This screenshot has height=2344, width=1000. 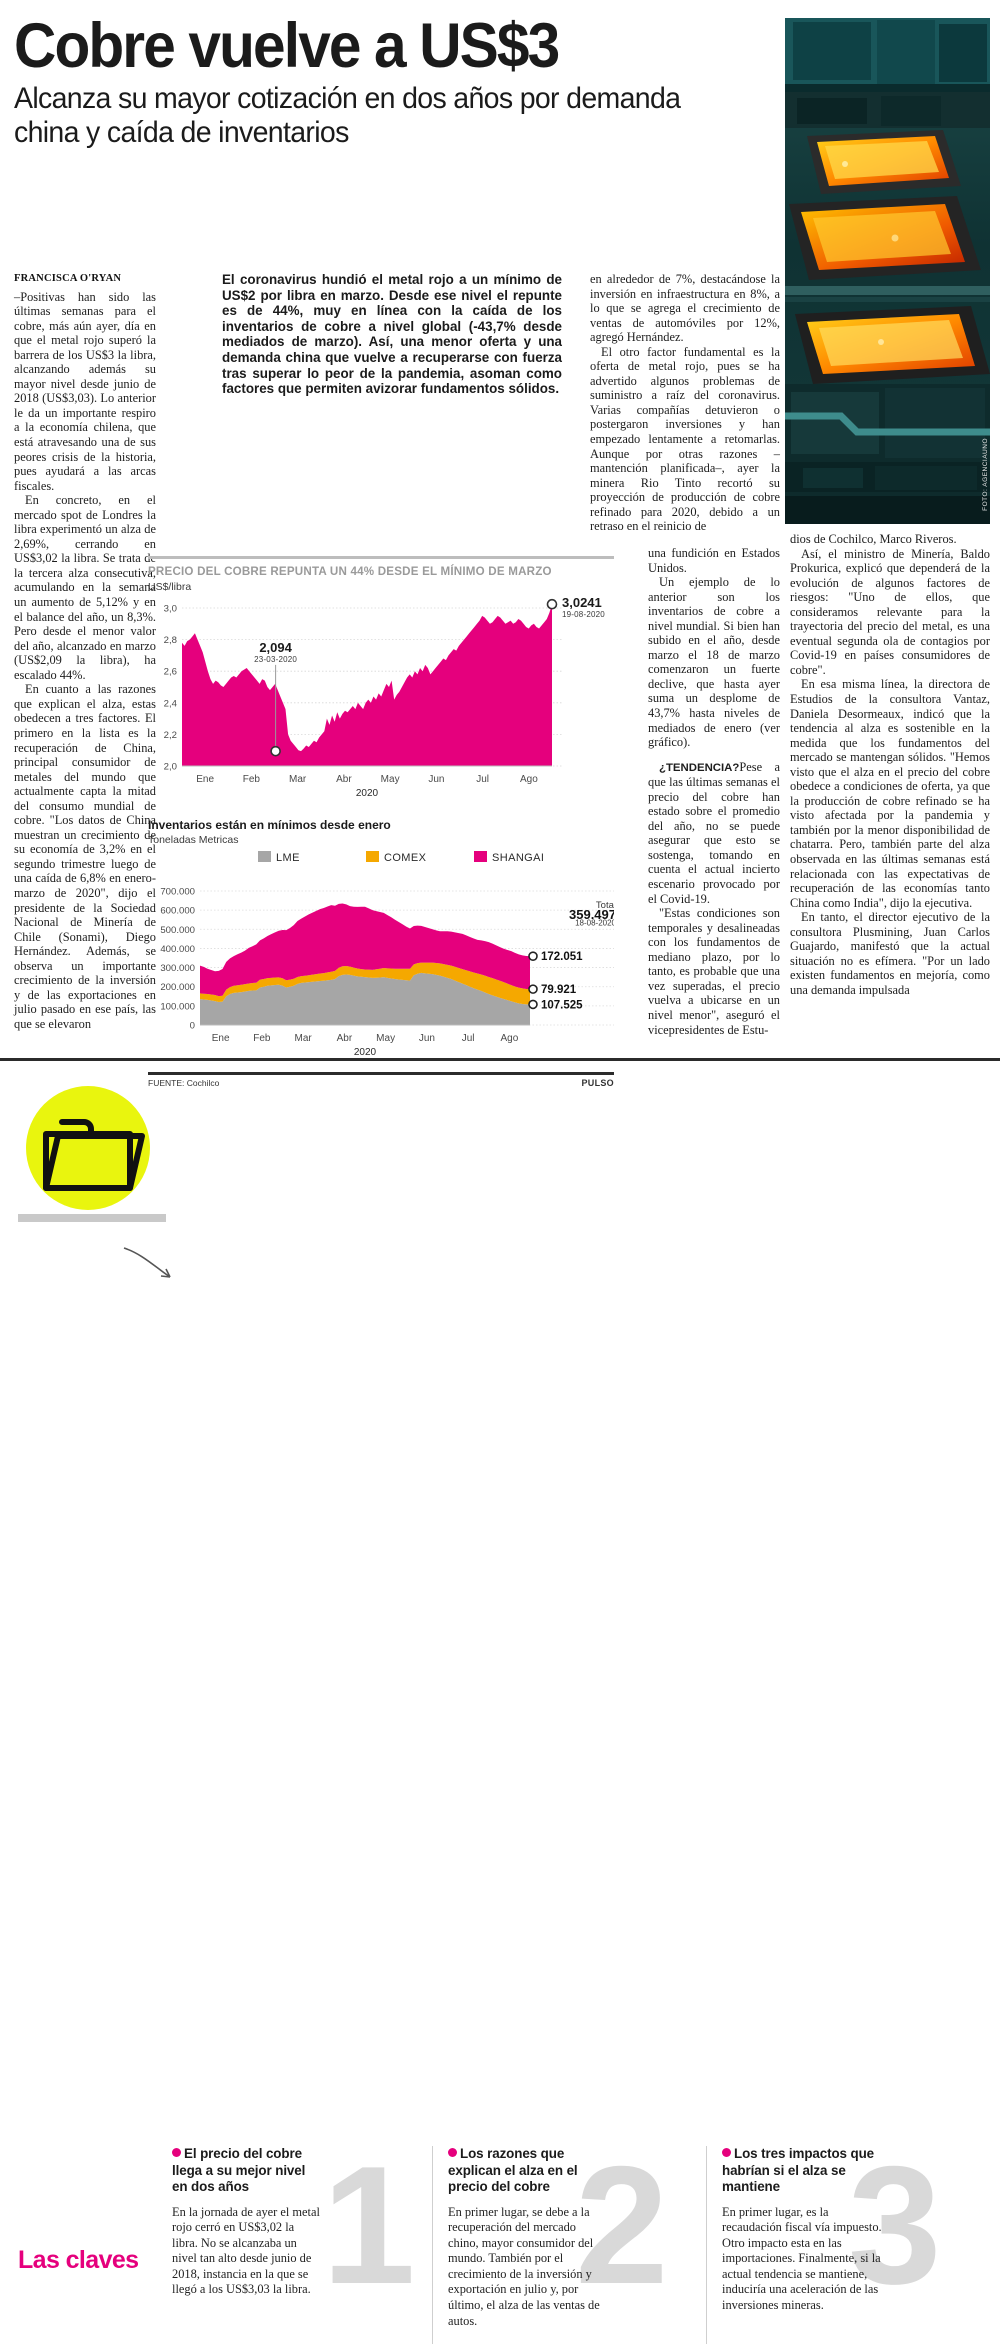 What do you see at coordinates (170, 587) in the screenshot?
I see `chart-1-ylabel: US$/libra` at bounding box center [170, 587].